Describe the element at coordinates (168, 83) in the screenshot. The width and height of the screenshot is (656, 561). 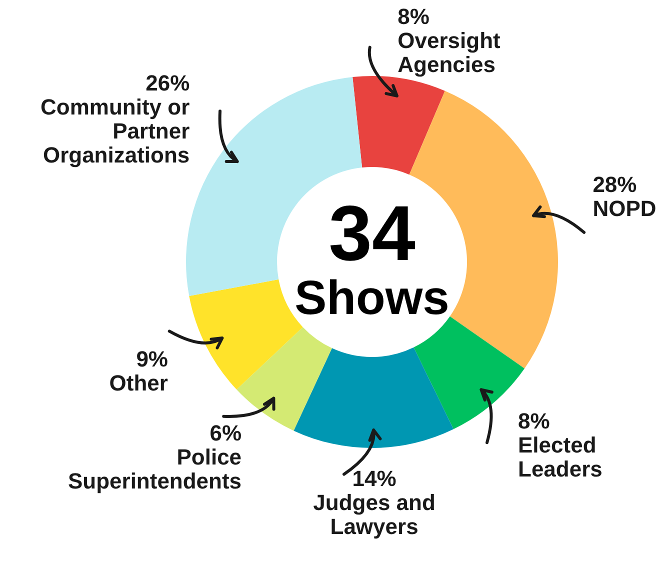
I see `data-label: 26%` at that location.